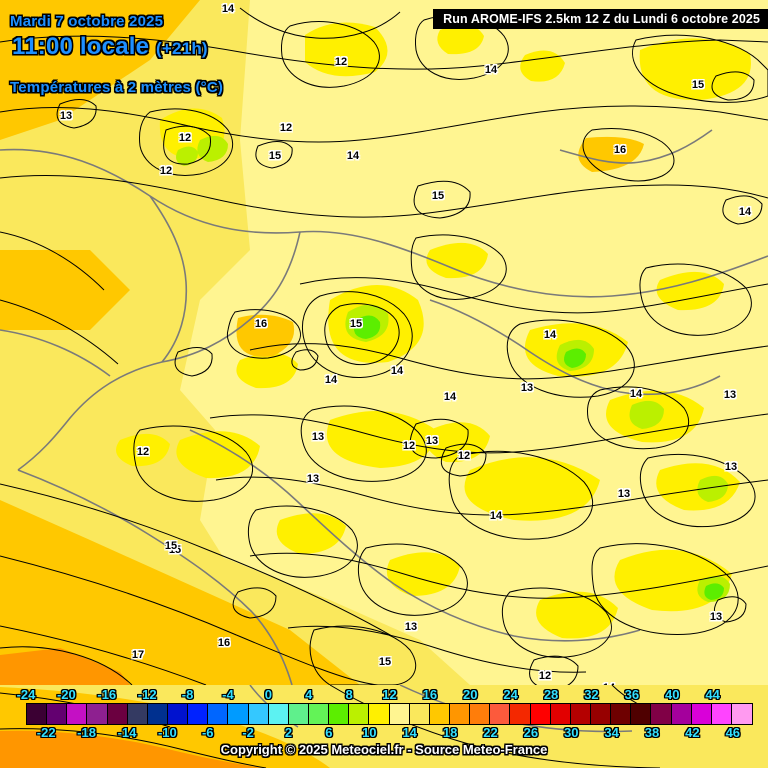  What do you see at coordinates (87, 21) in the screenshot?
I see `forecast-date: Mardi 7 octobre 2025` at bounding box center [87, 21].